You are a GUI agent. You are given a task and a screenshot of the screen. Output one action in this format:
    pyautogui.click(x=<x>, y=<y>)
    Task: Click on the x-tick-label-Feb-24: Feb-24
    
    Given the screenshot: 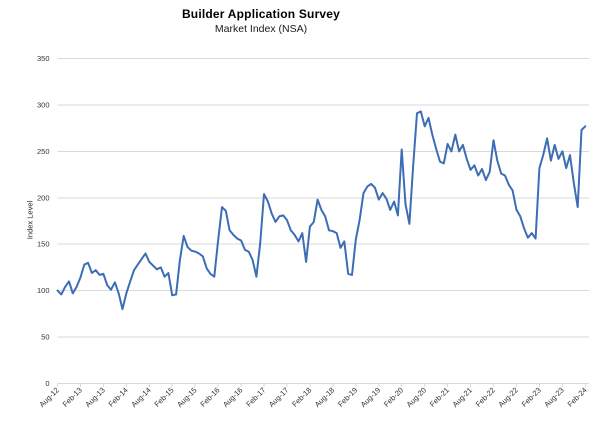 What is the action you would take?
    pyautogui.click(x=577, y=397)
    